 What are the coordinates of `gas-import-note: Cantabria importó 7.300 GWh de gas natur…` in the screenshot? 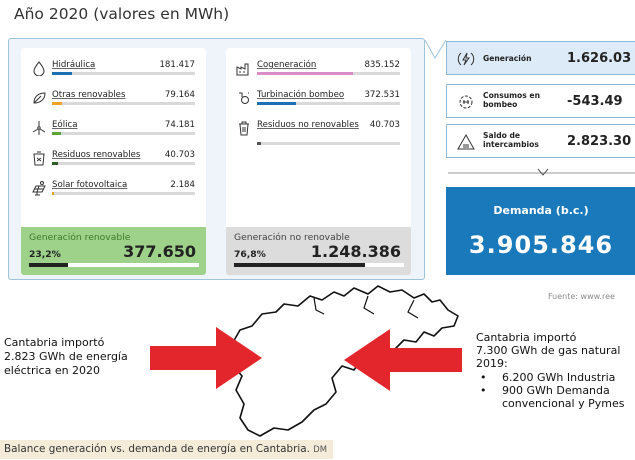 It's located at (555, 370).